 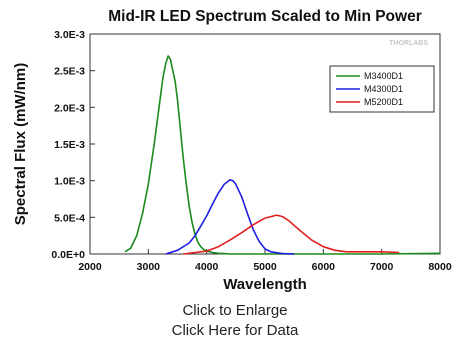 What do you see at coordinates (264, 16) in the screenshot?
I see `chart-title: Mid-IR LED Spectrum Scaled to Min Power` at bounding box center [264, 16].